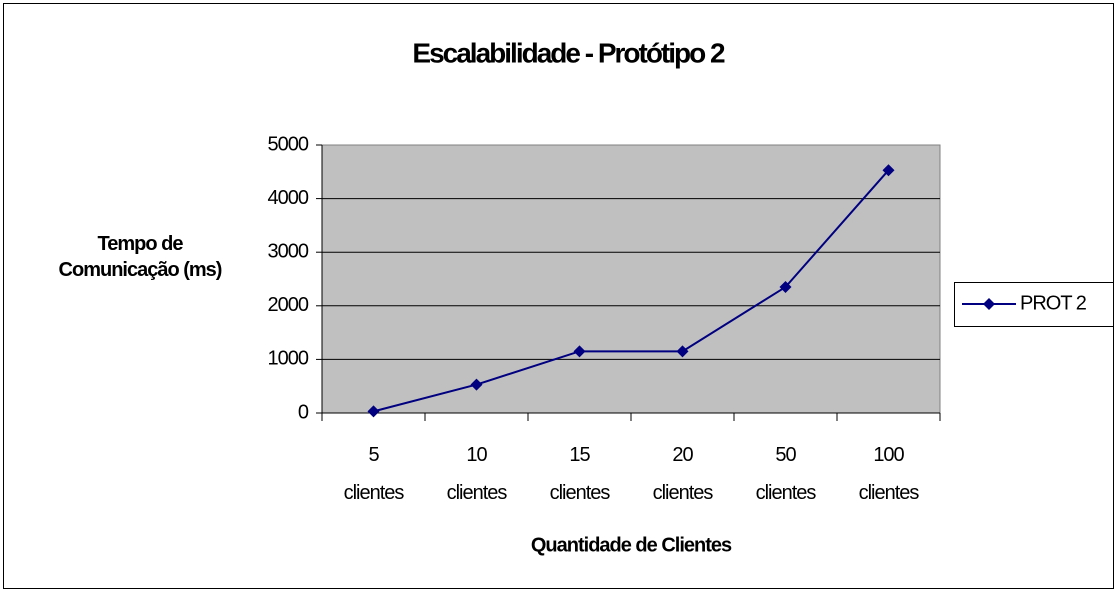  Describe the element at coordinates (288, 305) in the screenshot. I see `y-tick-label: 2000` at that location.